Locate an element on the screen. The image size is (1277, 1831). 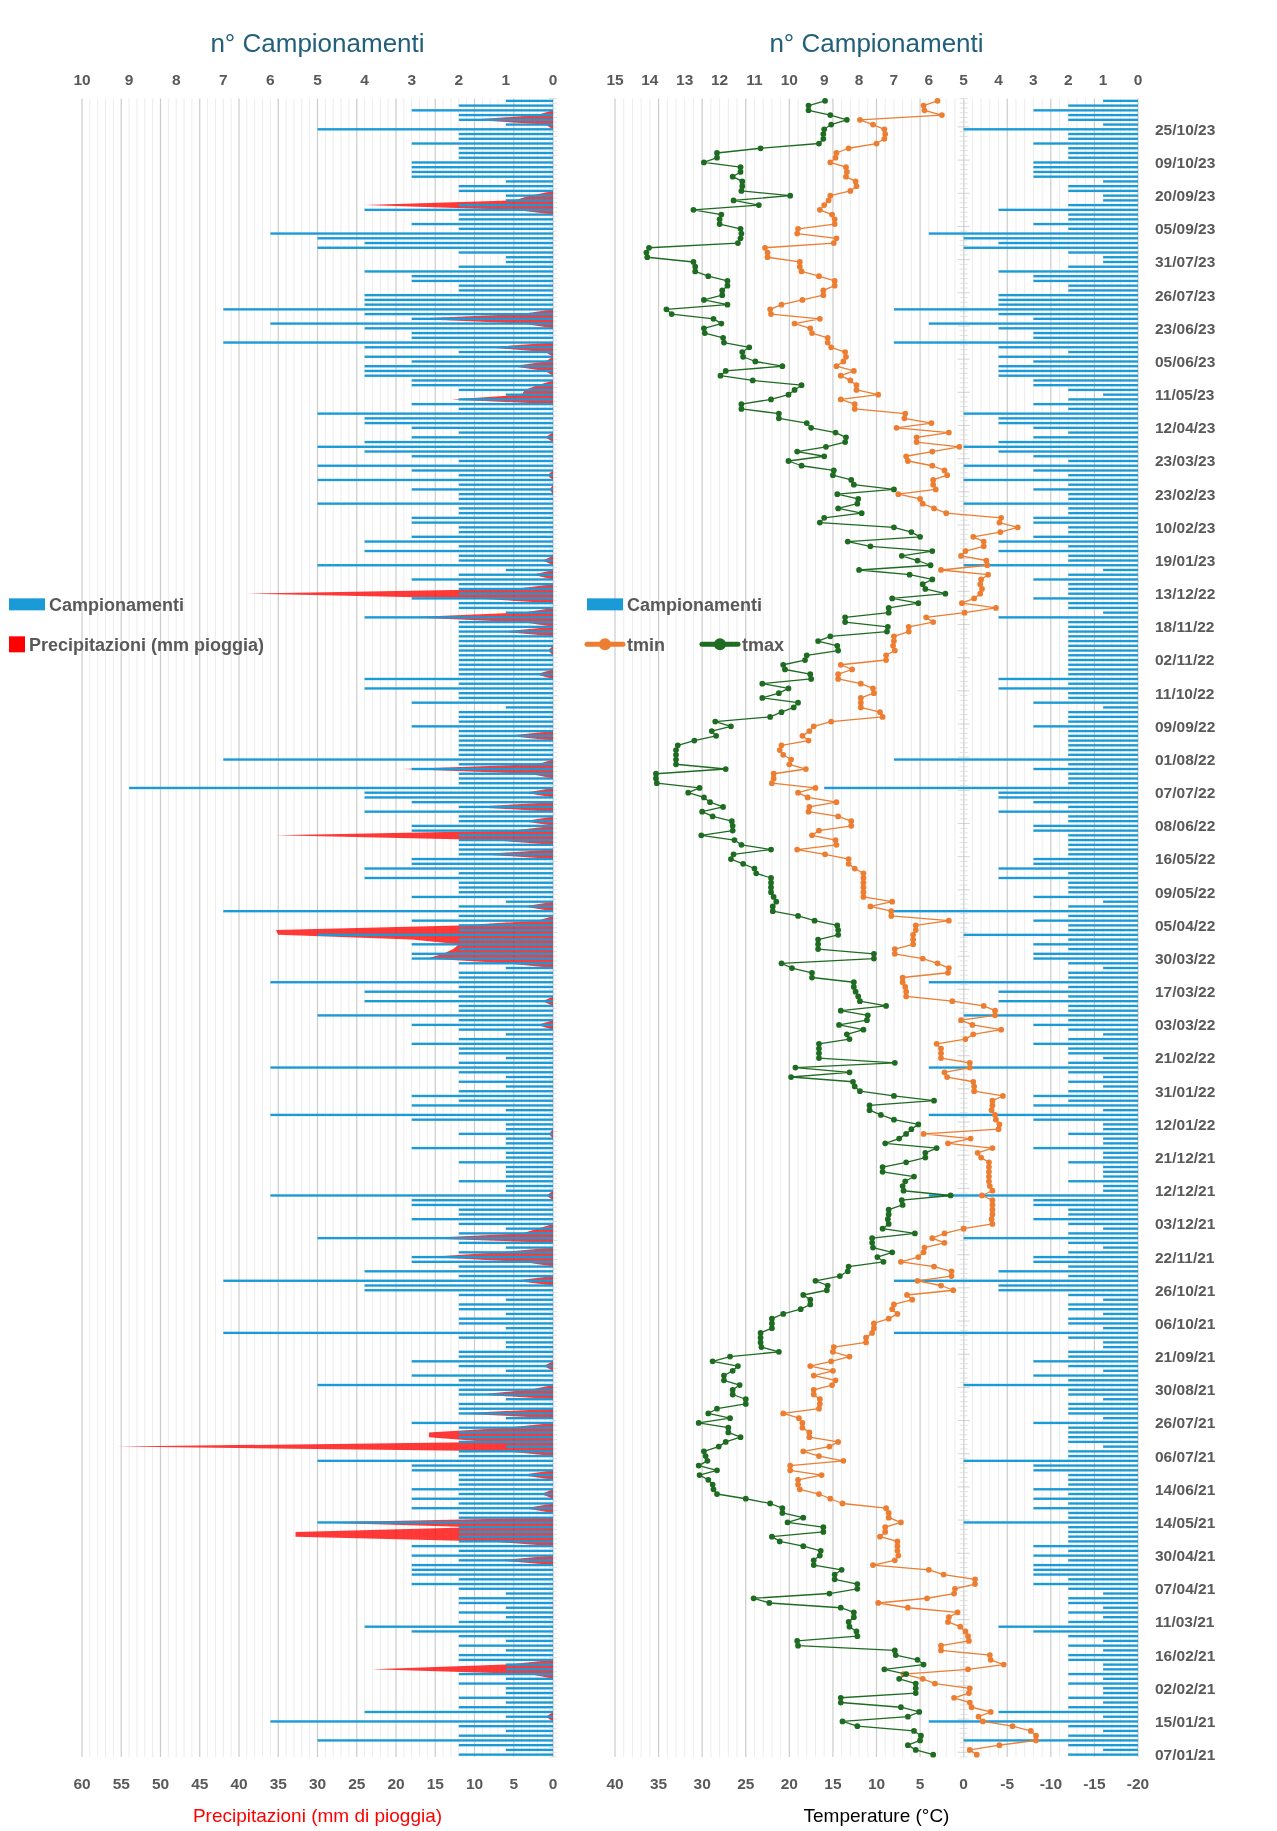
y-tick-label: 10/02/23 is located at coordinates (1185, 527).